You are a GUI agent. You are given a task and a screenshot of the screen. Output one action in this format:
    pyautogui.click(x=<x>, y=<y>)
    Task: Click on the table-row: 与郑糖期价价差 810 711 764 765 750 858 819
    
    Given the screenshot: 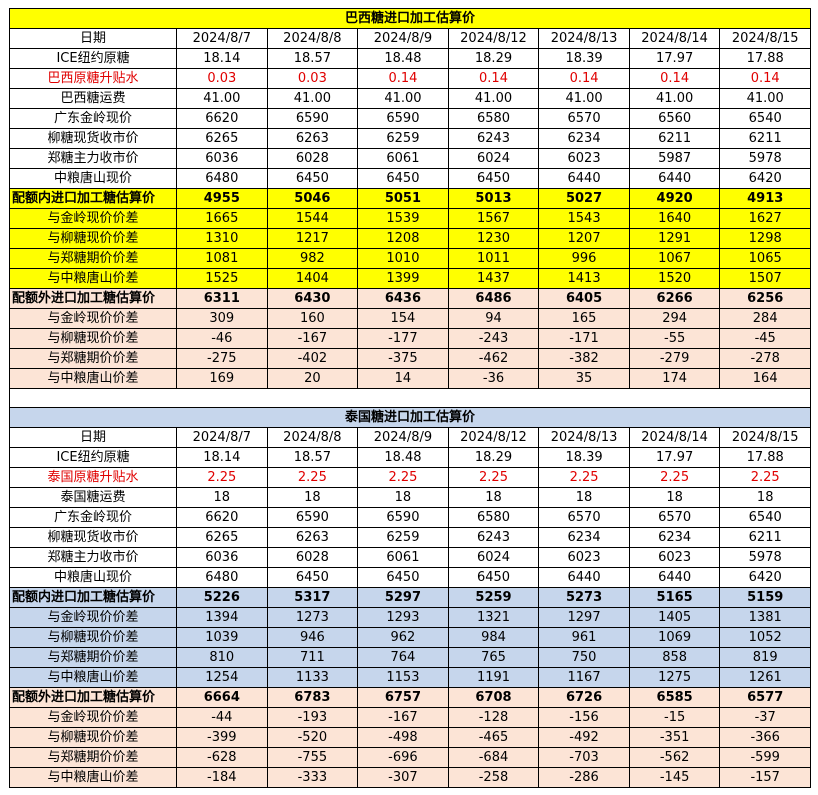 What is the action you would take?
    pyautogui.click(x=409, y=657)
    